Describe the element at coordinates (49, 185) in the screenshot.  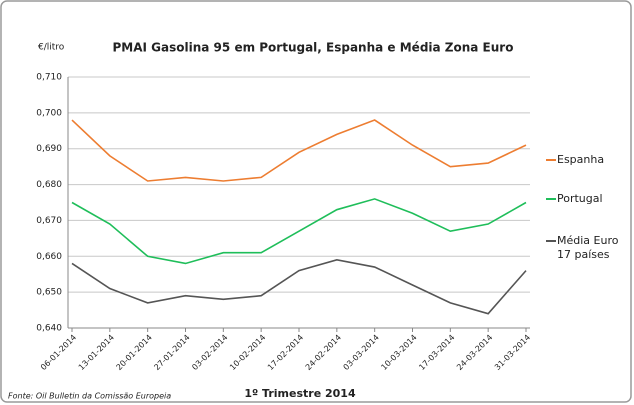
I see `y-tick-label: 0,680` at that location.